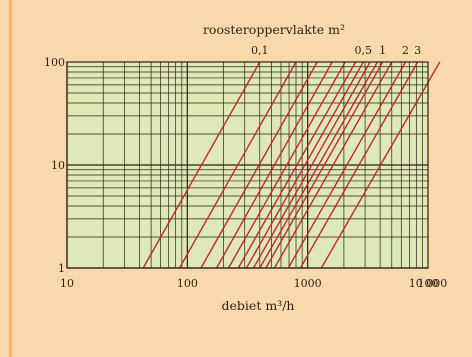  What do you see at coordinates (417, 50) in the screenshot?
I see `area-label: 3` at bounding box center [417, 50].